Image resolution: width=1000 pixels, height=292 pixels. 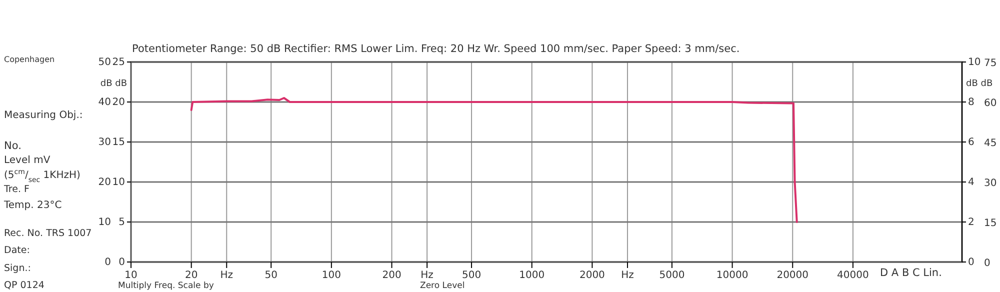 What do you see at coordinates (792, 276) in the screenshot?
I see `x-tick-label: 20000` at bounding box center [792, 276].